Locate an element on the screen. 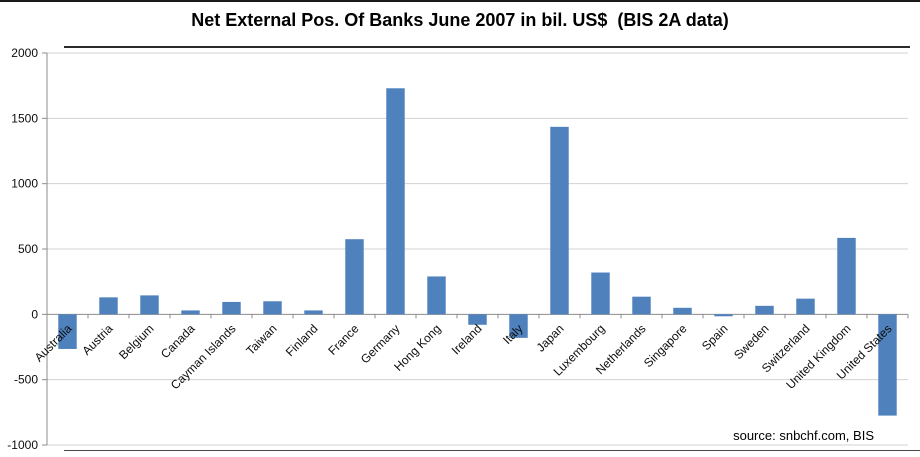 This screenshot has width=920, height=457. y-axis-tick-label: -1000 is located at coordinates (22, 445).